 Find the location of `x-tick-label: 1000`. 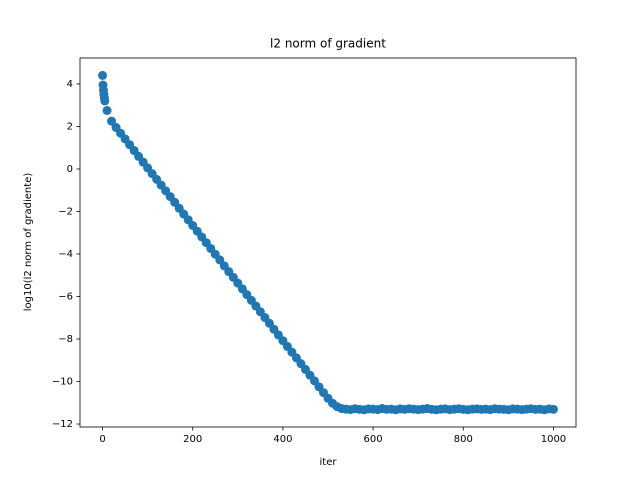

x-tick-label: 1000 is located at coordinates (553, 439).